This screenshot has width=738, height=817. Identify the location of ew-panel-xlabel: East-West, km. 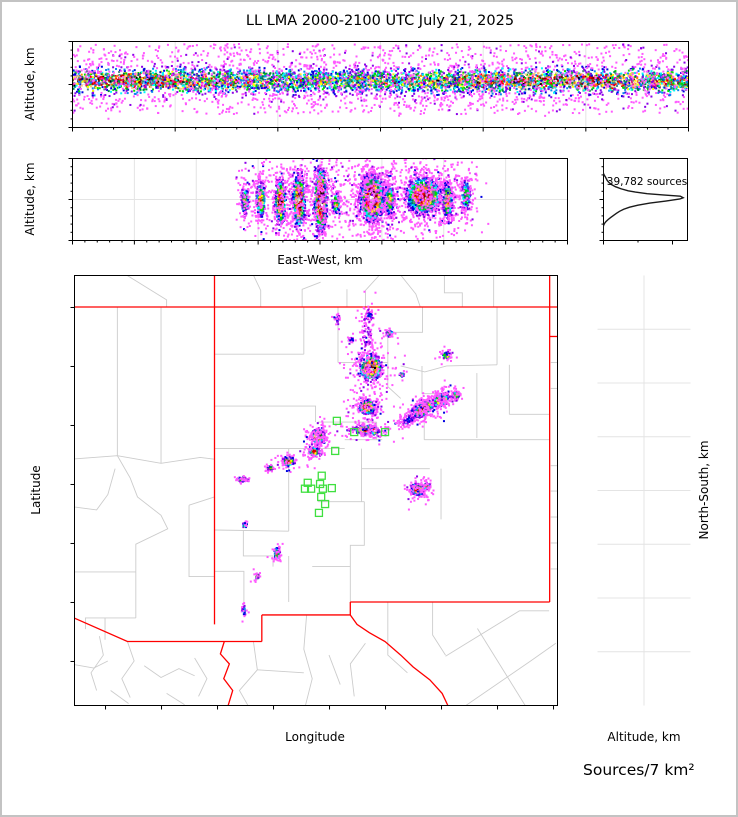
(320, 260).